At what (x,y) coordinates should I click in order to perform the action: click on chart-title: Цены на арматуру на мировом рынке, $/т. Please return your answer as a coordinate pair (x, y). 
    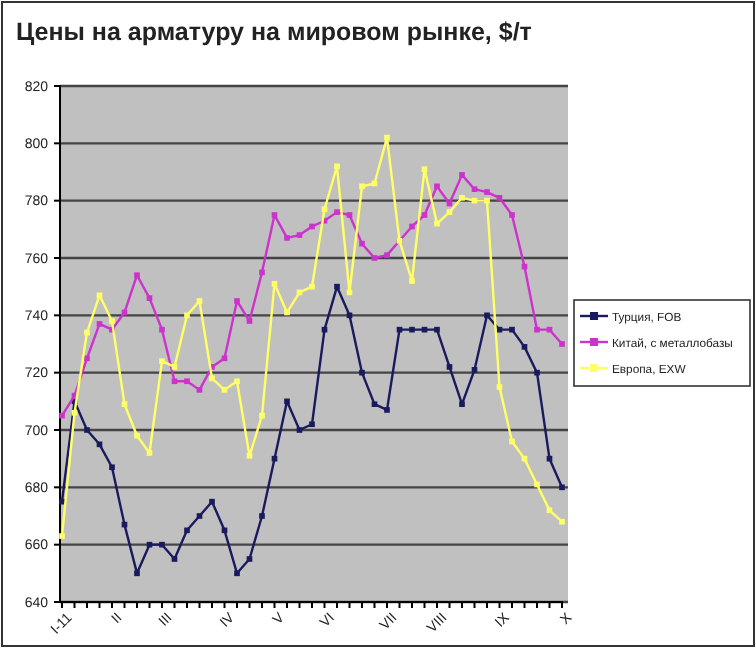
    Looking at the image, I should click on (274, 32).